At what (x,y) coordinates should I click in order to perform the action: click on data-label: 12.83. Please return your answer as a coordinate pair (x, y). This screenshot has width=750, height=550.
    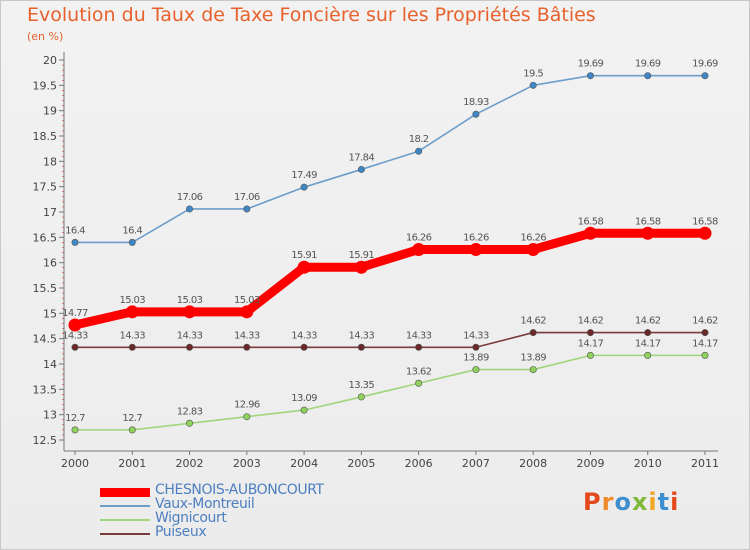
    Looking at the image, I should click on (190, 411).